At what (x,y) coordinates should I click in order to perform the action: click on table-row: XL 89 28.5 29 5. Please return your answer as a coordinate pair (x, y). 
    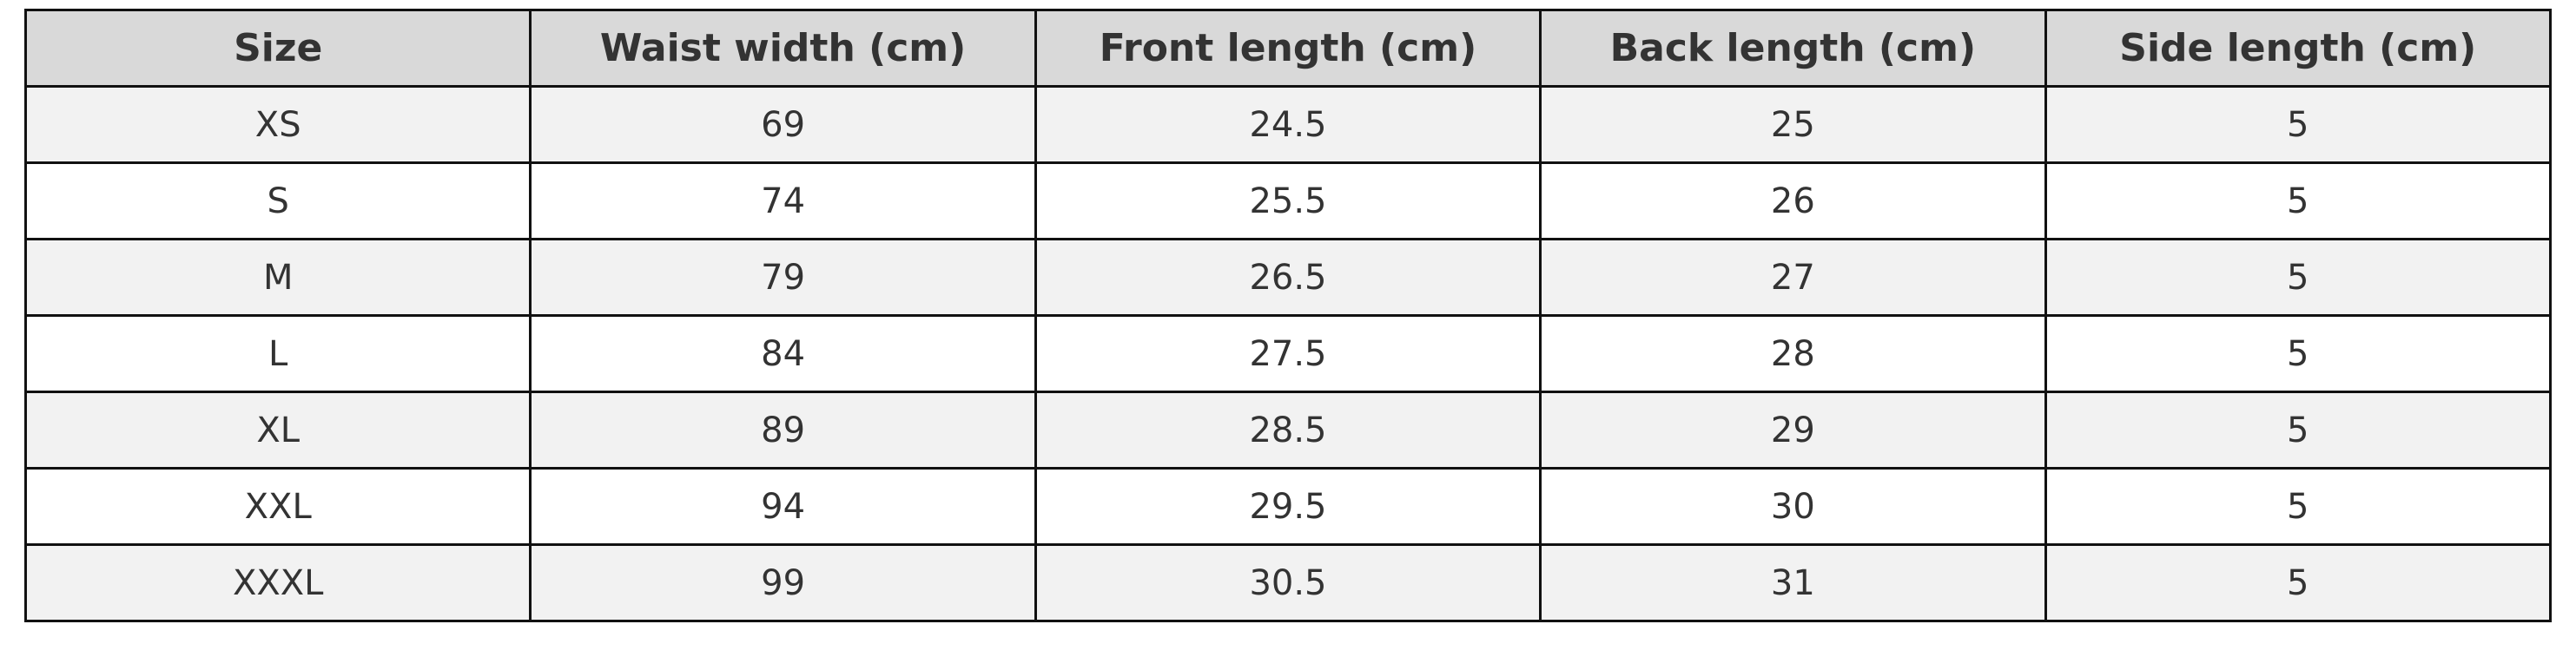
    Looking at the image, I should click on (1288, 430).